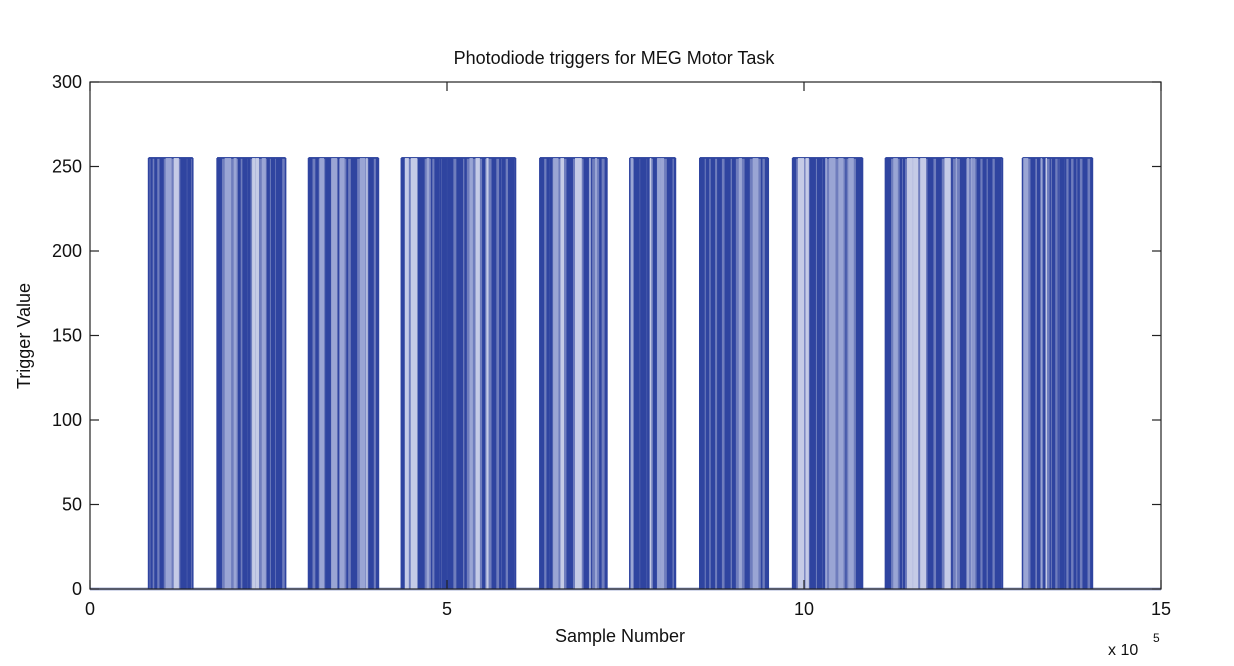 This screenshot has width=1234, height=666. Describe the element at coordinates (804, 609) in the screenshot. I see `x-tick-label: 10` at that location.